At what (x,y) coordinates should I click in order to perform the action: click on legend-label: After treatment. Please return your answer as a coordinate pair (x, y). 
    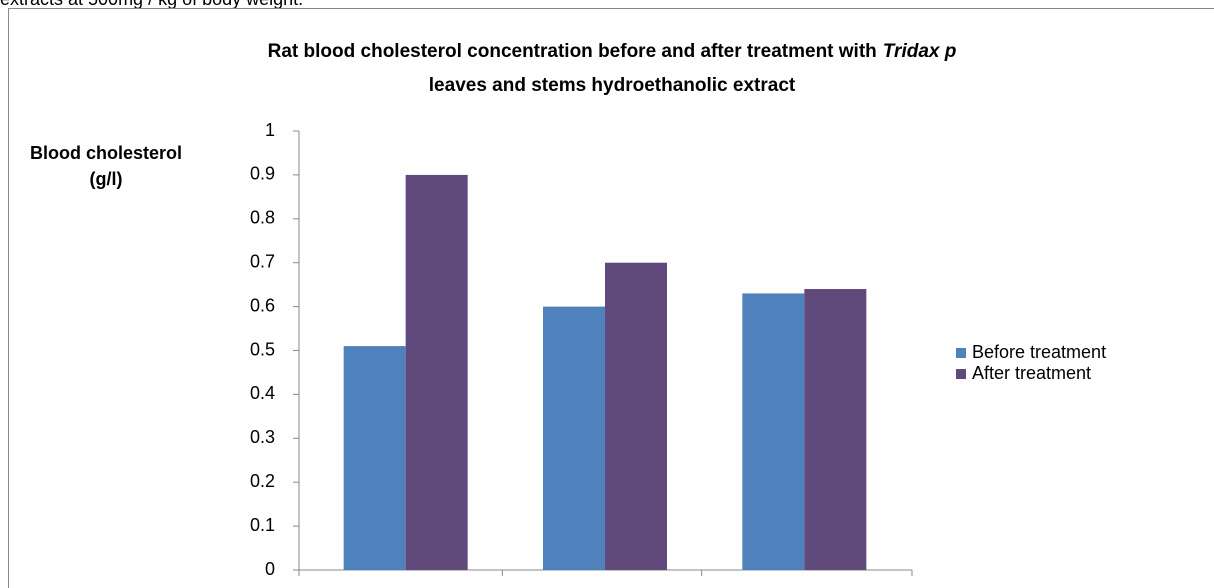
    Looking at the image, I should click on (1031, 373).